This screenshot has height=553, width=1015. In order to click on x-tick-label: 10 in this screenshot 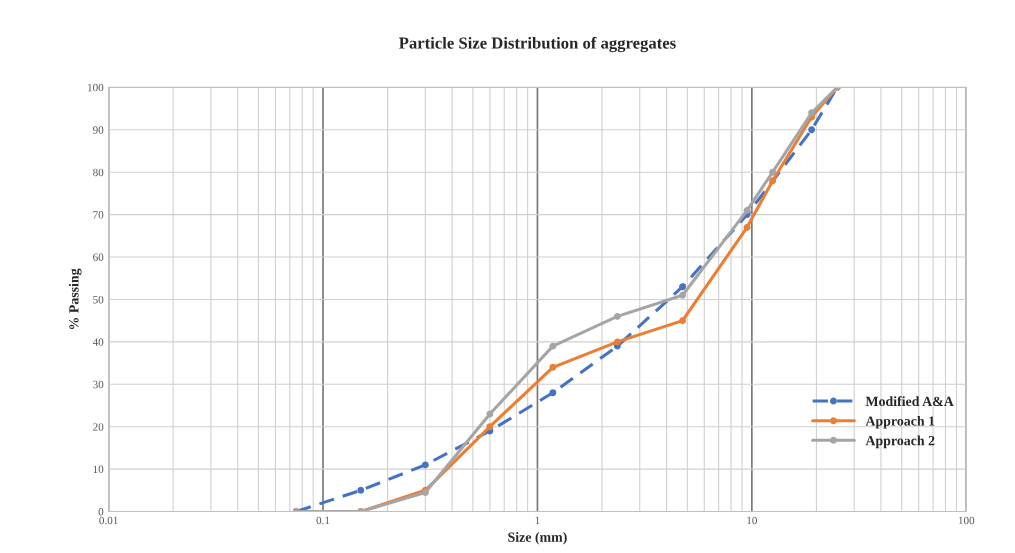, I will do `click(752, 520)`.